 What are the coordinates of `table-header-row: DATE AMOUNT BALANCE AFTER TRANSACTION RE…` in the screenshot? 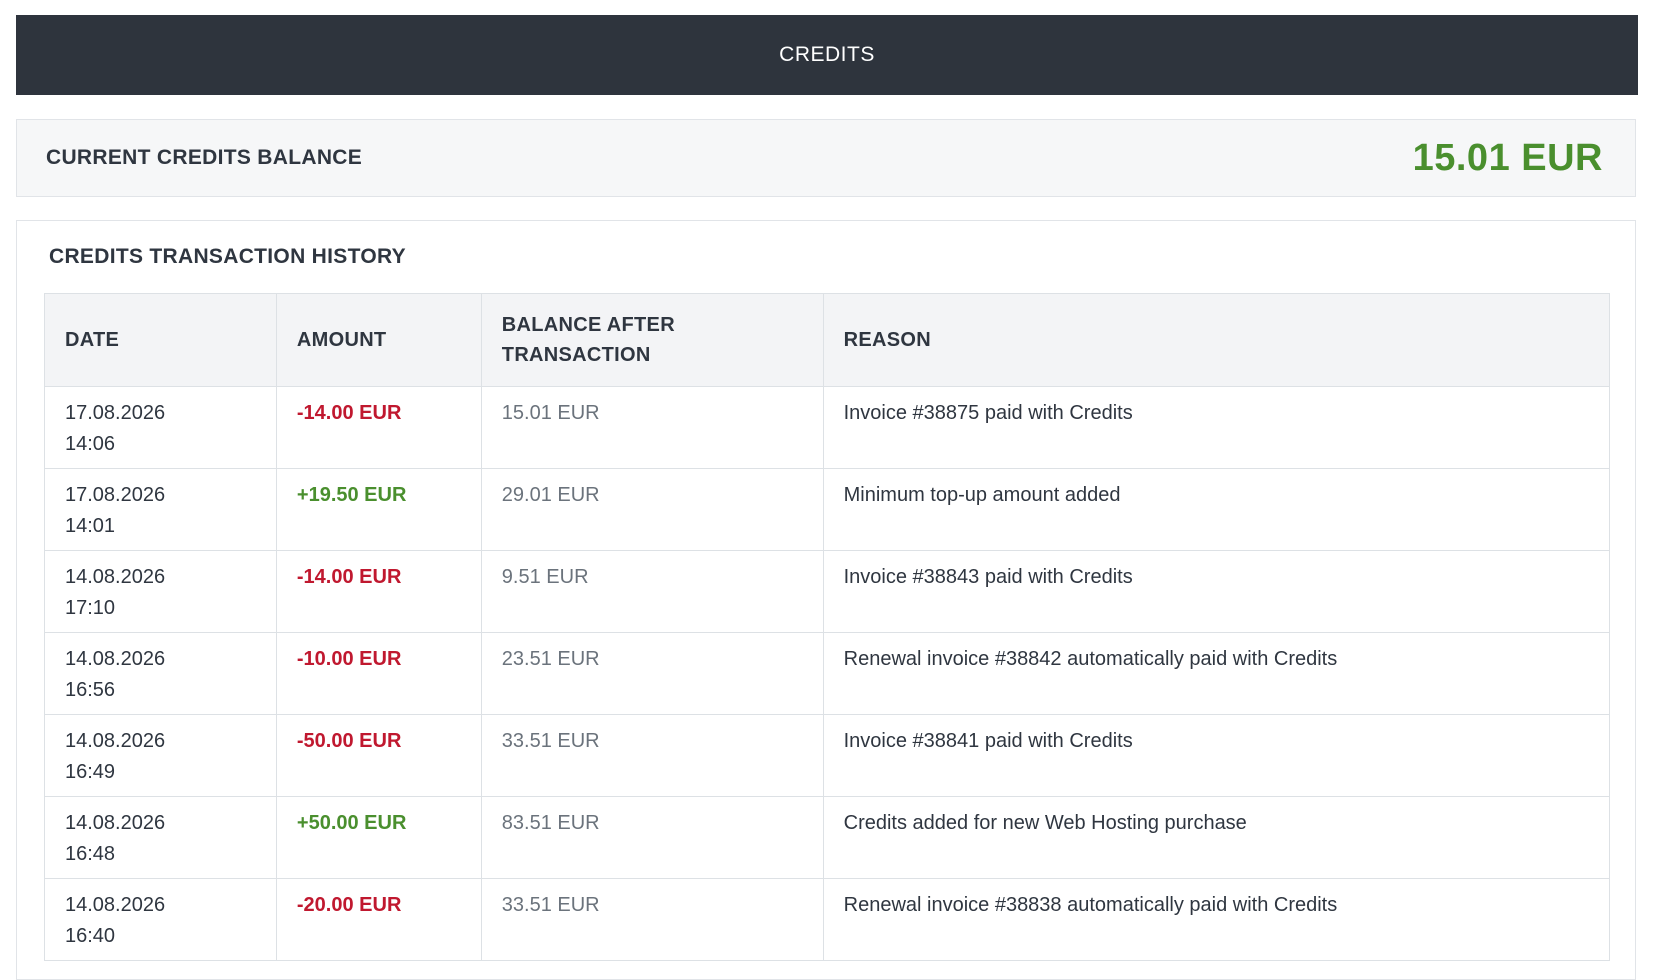 It's located at (827, 340).